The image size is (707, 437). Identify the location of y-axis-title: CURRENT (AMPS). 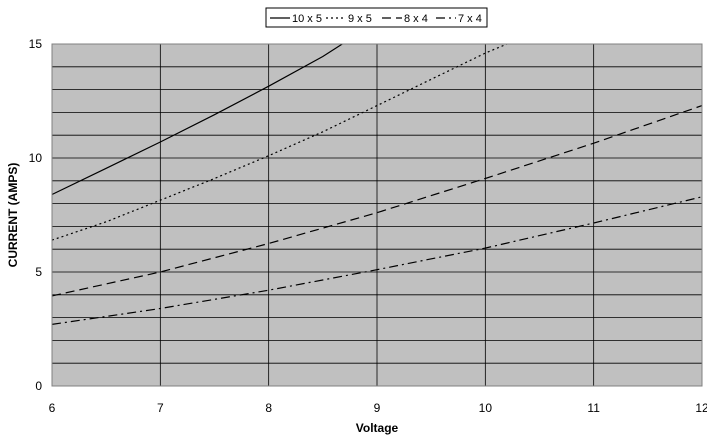
(13, 215).